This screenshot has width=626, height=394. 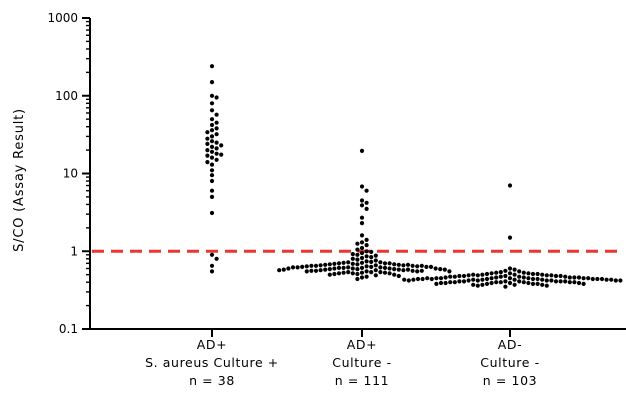 What do you see at coordinates (66, 96) in the screenshot?
I see `y-tick-label: 100` at bounding box center [66, 96].